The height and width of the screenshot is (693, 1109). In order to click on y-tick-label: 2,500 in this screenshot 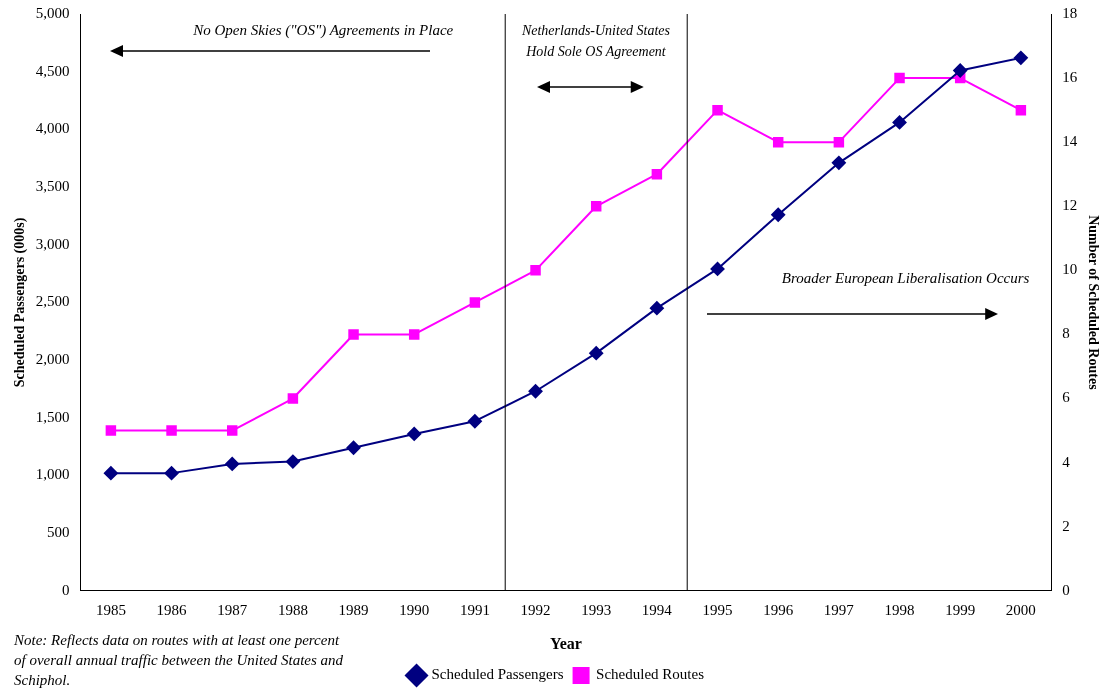, I will do `click(52, 301)`.